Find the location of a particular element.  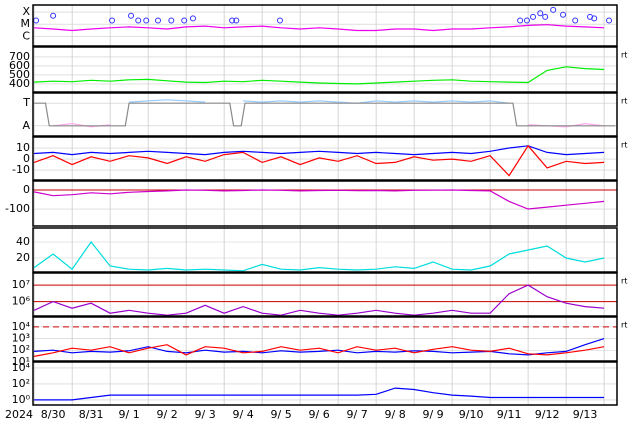

y-tick-label: X is located at coordinates (26, 11).